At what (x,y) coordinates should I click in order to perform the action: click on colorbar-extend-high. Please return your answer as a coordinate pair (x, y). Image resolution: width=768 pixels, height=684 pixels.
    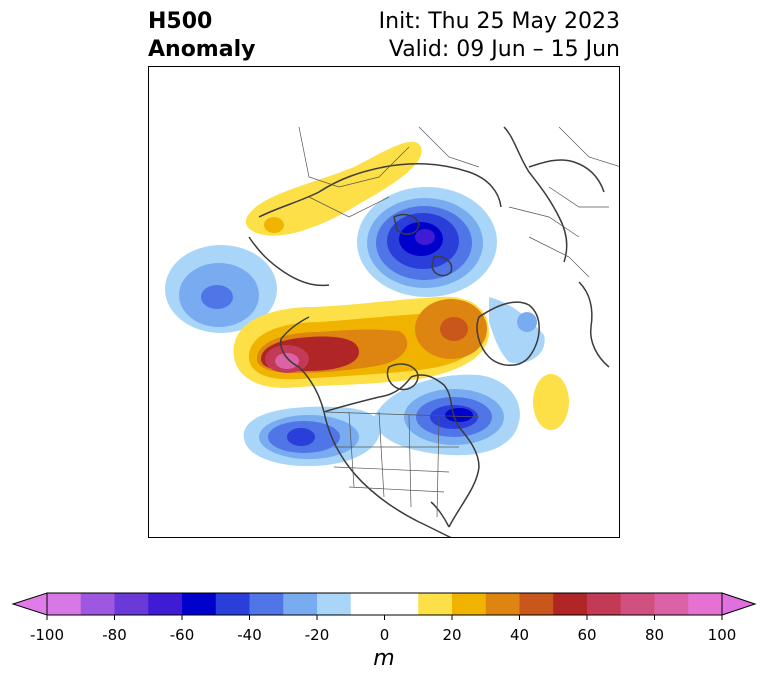
    Looking at the image, I should click on (739, 604).